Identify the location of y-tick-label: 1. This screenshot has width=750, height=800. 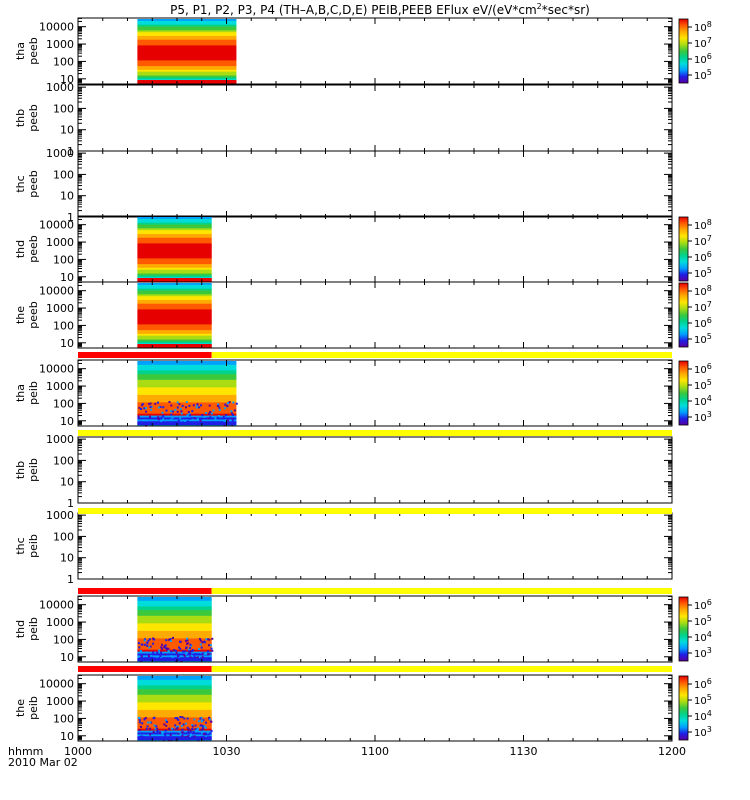
(70, 151).